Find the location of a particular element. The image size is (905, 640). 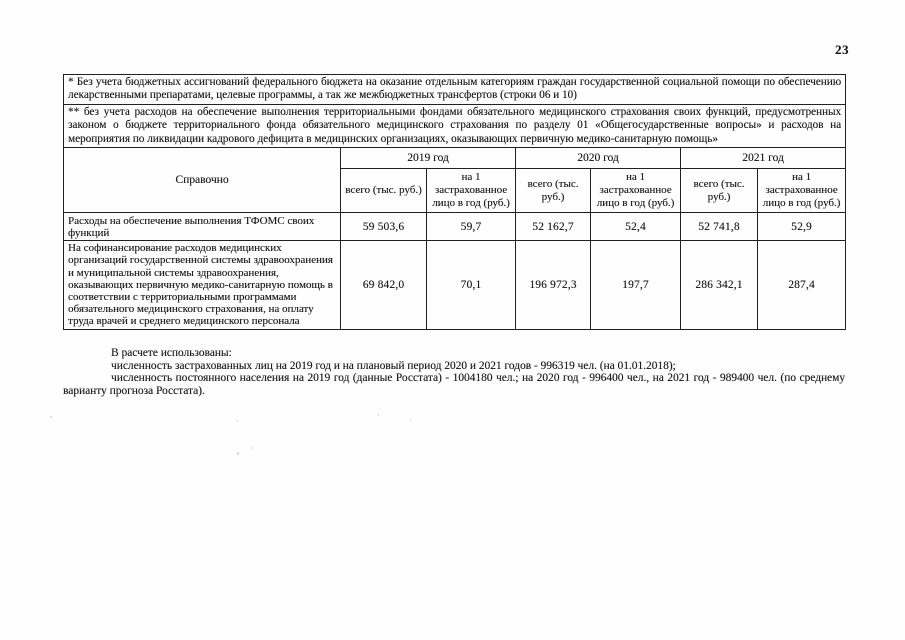

year-header-2021: 2021 год is located at coordinates (763, 158).